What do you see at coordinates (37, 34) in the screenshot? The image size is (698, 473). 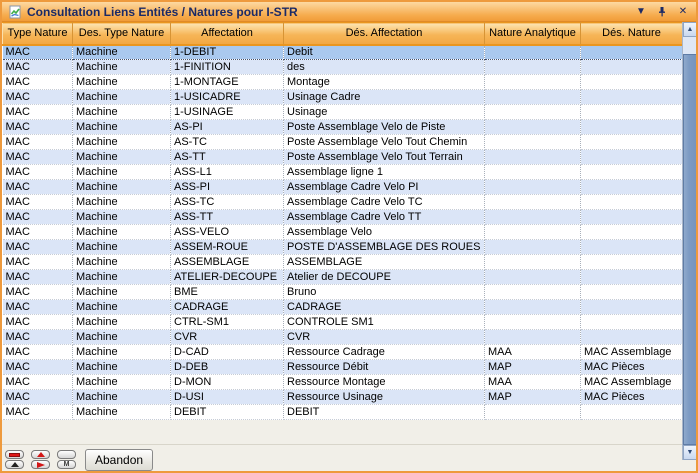 I see `column-header-type-nature: Type Nature` at bounding box center [37, 34].